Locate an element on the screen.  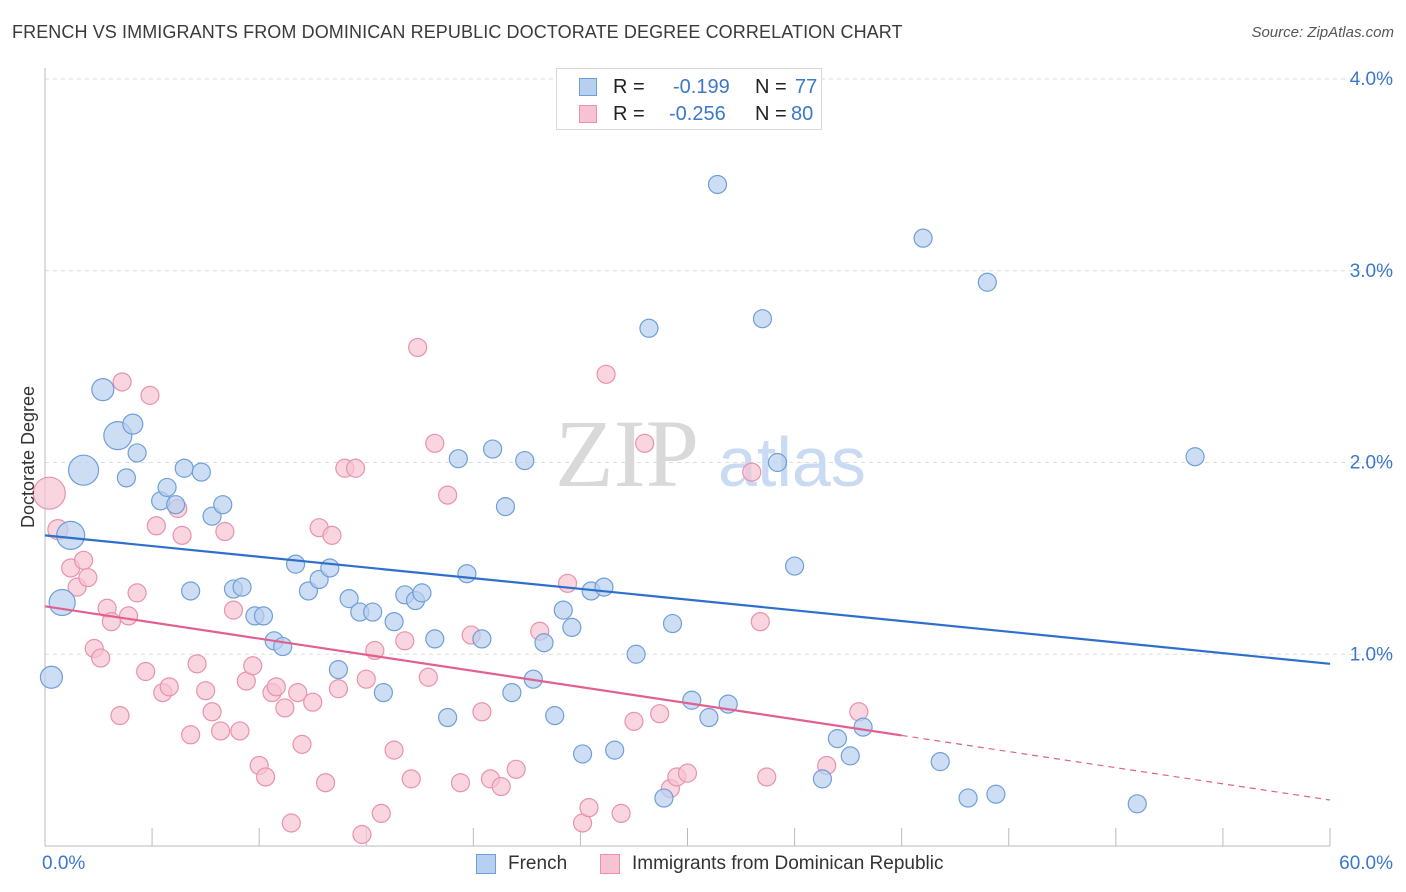
trend-line-french is located at coordinates (687, 599).